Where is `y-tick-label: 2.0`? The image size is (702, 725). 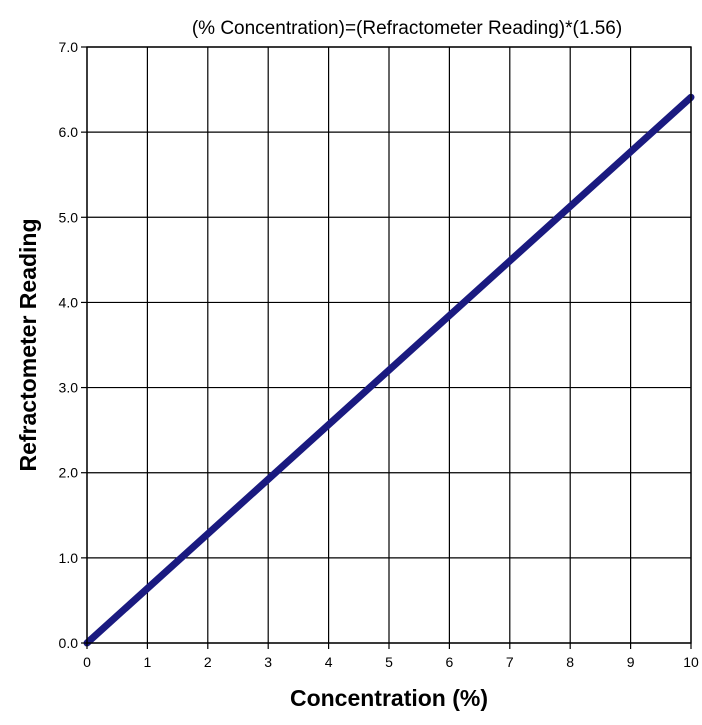
y-tick-label: 2.0 is located at coordinates (69, 473).